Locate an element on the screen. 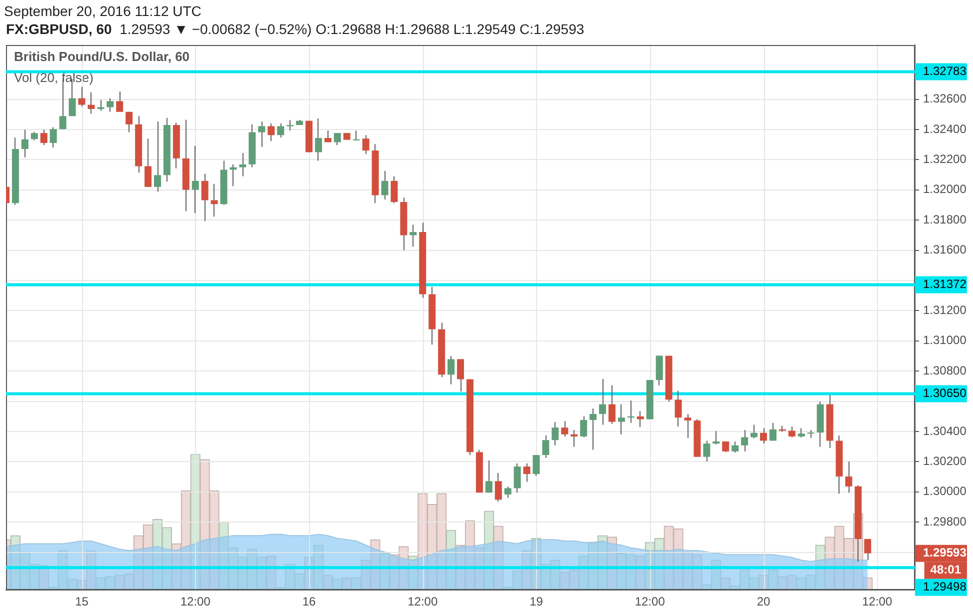 This screenshot has width=973, height=616. y-tick-label: 1.31800 is located at coordinates (945, 219).